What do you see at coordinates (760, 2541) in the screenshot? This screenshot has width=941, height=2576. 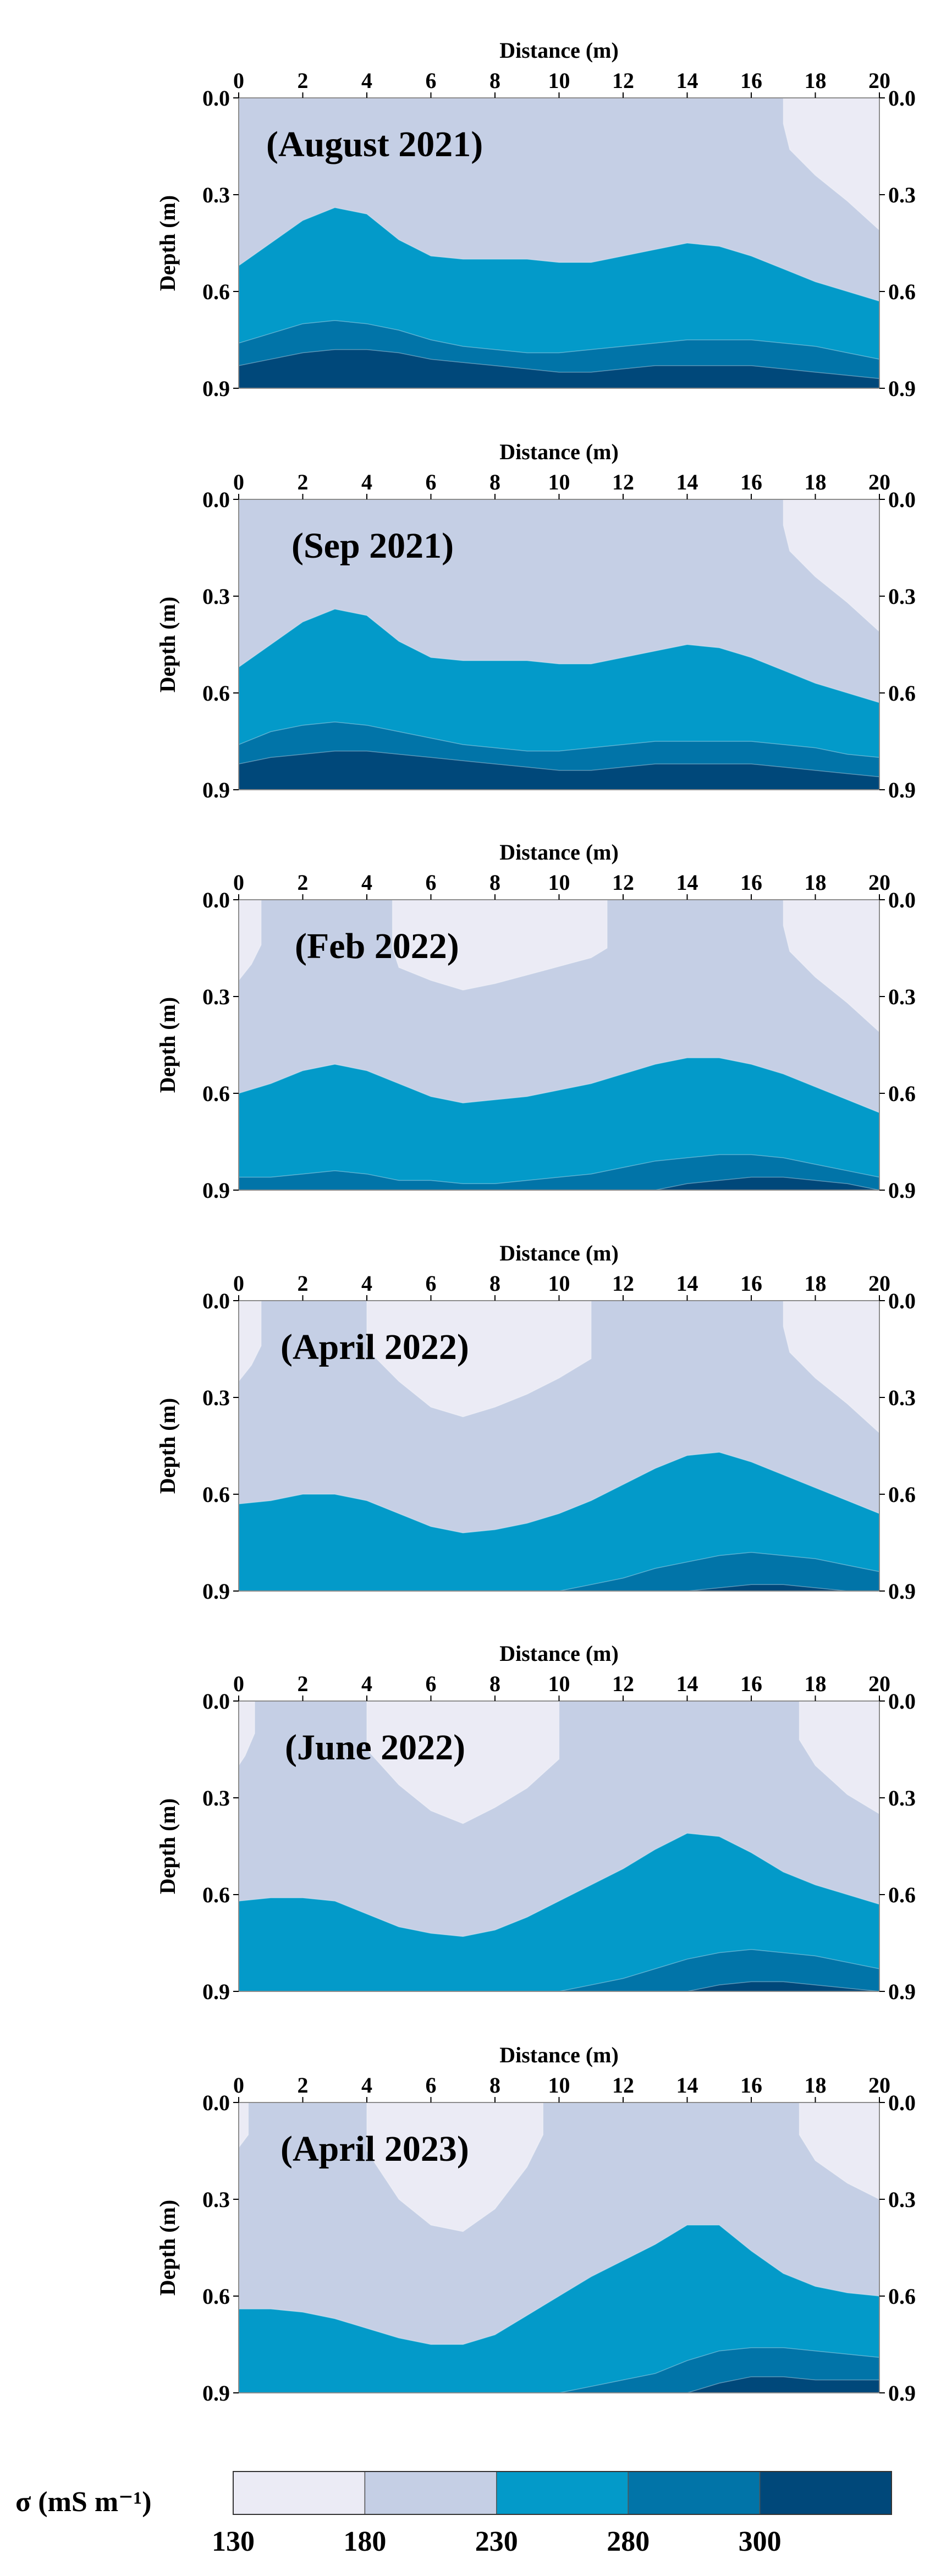 I see `legend-label: 300` at bounding box center [760, 2541].